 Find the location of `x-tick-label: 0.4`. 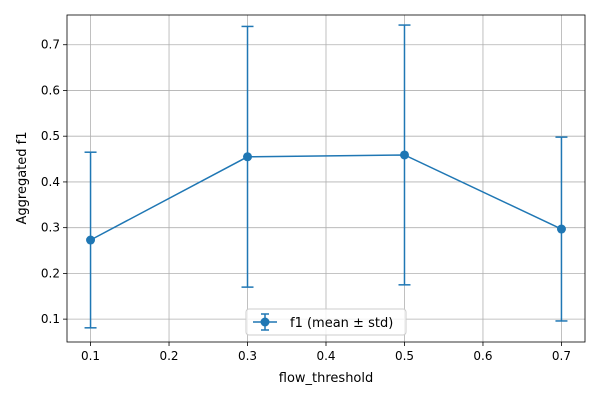

x-tick-label: 0.4 is located at coordinates (325, 356).